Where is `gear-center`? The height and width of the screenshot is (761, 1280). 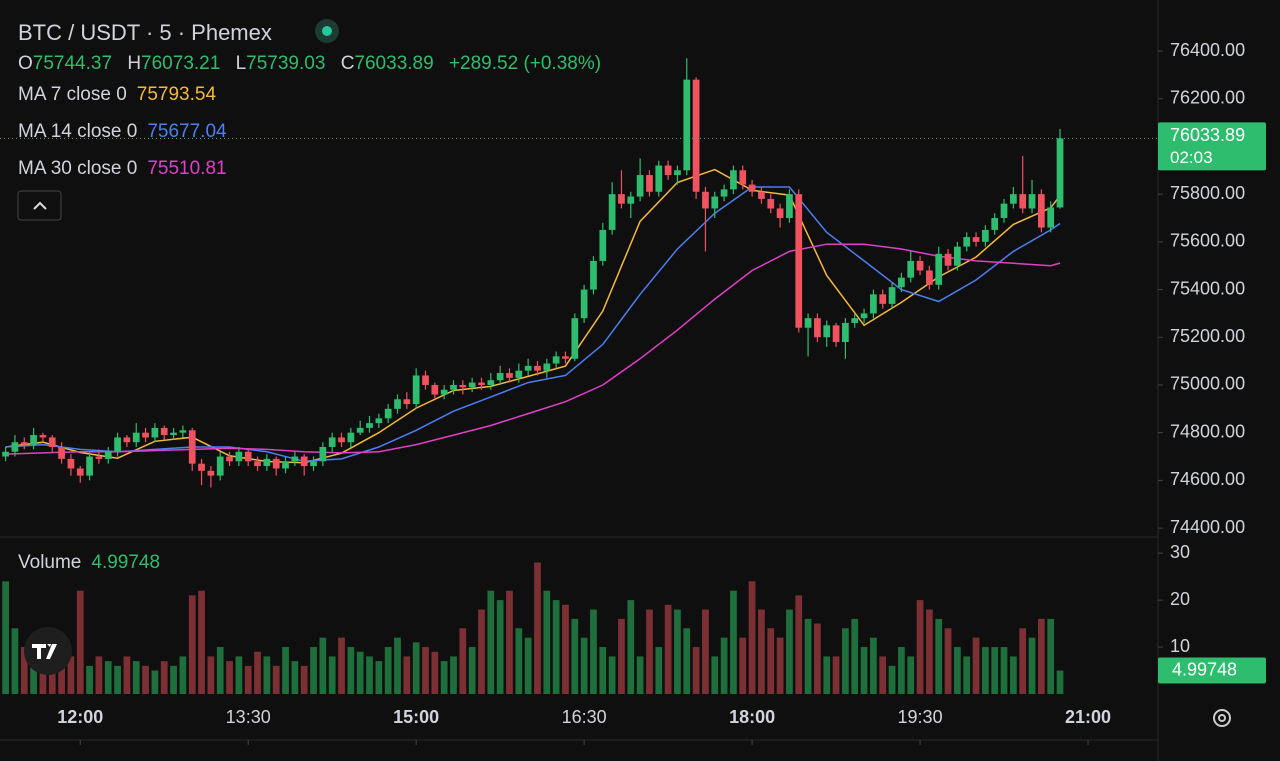
gear-center is located at coordinates (1222, 718).